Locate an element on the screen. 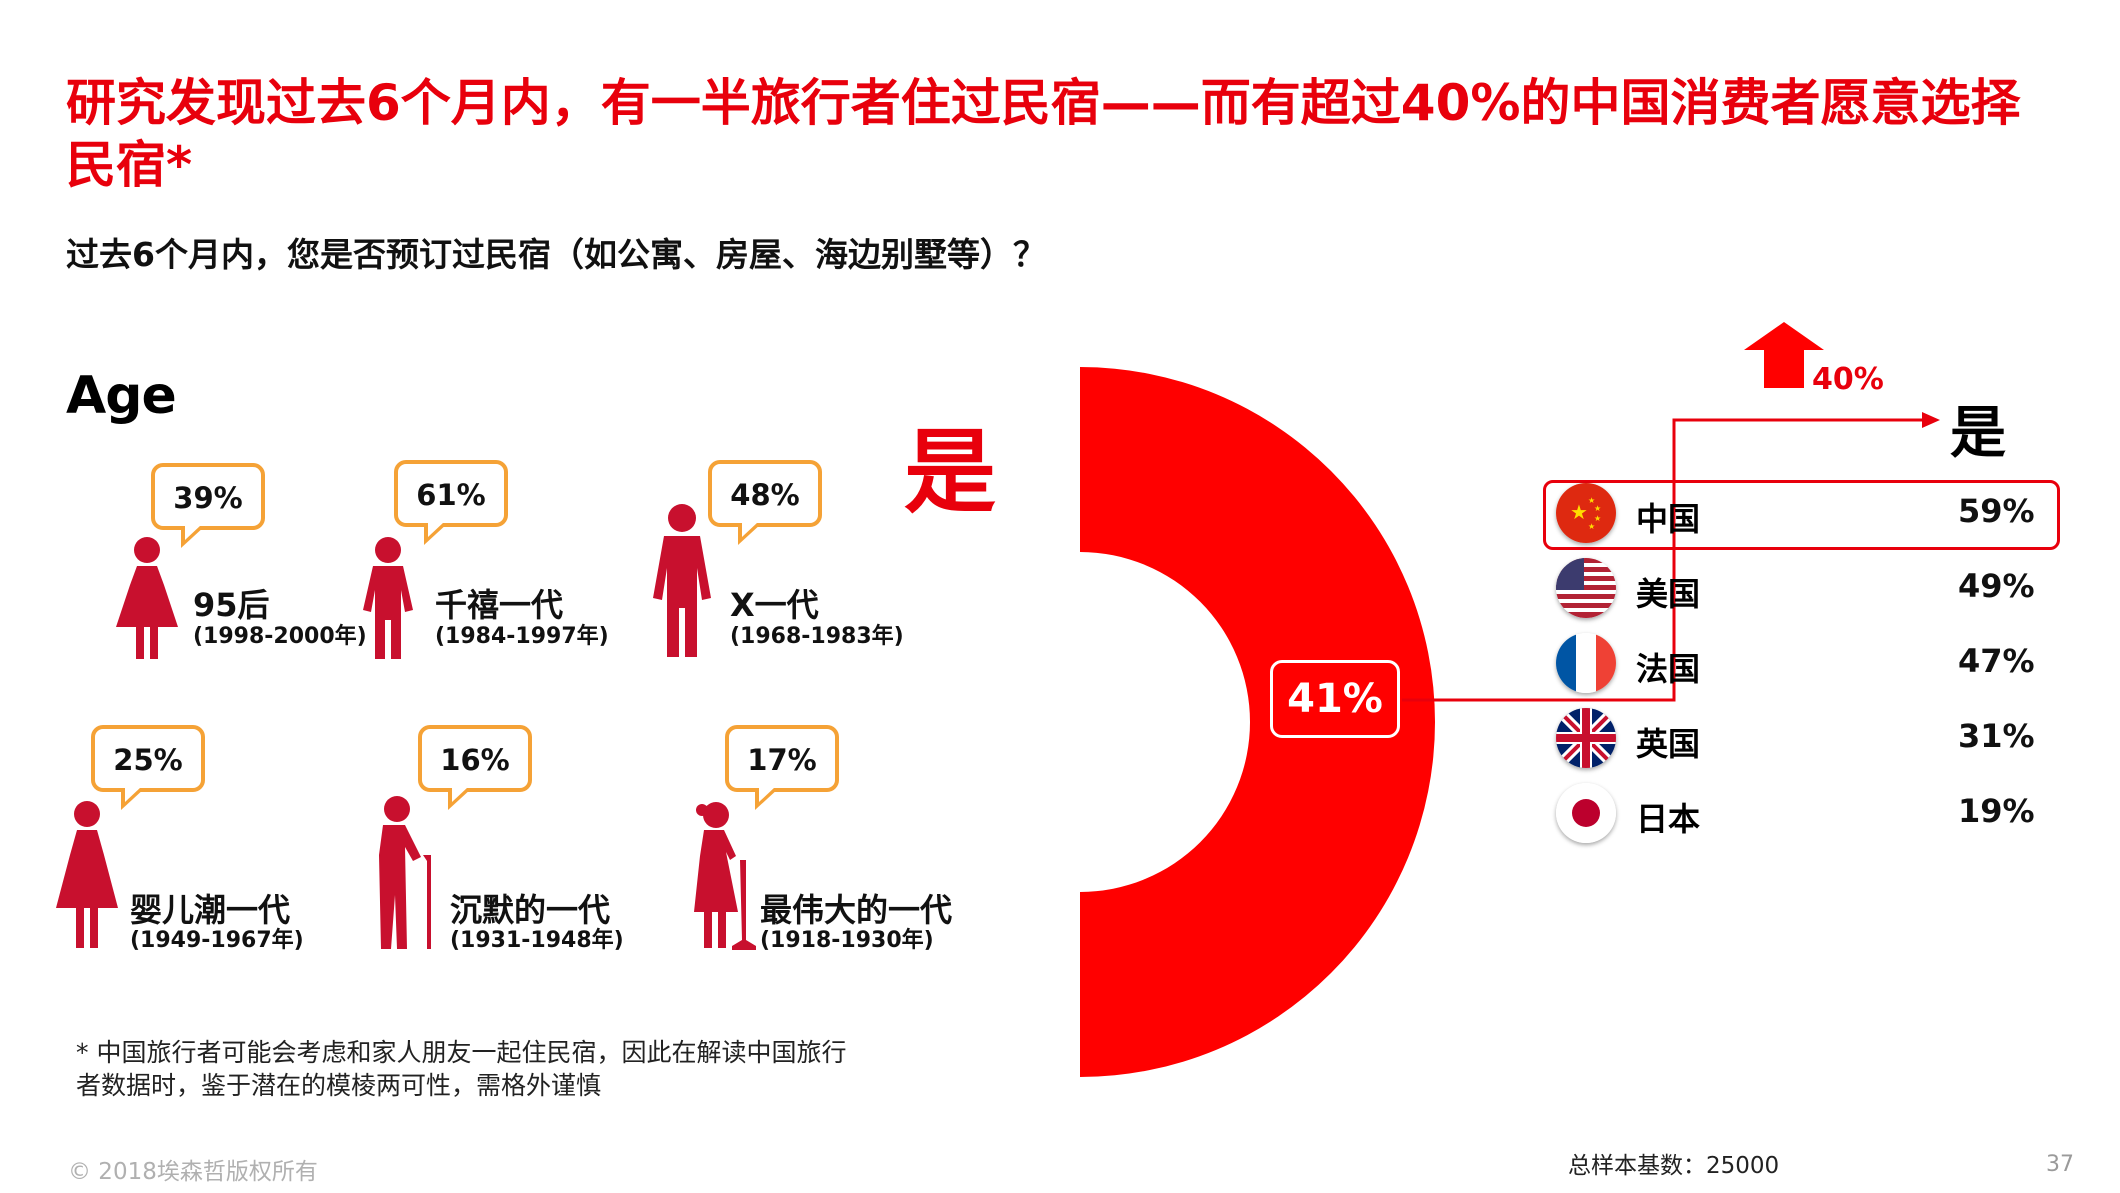 The width and height of the screenshot is (2120, 1193). up-arrow-icon is located at coordinates (1784, 355).